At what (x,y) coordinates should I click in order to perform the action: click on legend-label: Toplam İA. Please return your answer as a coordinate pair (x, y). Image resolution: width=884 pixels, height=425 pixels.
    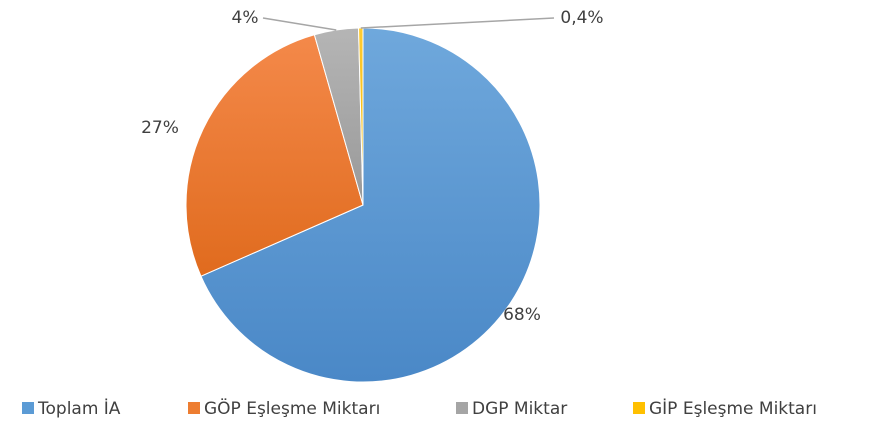
    Looking at the image, I should click on (79, 408).